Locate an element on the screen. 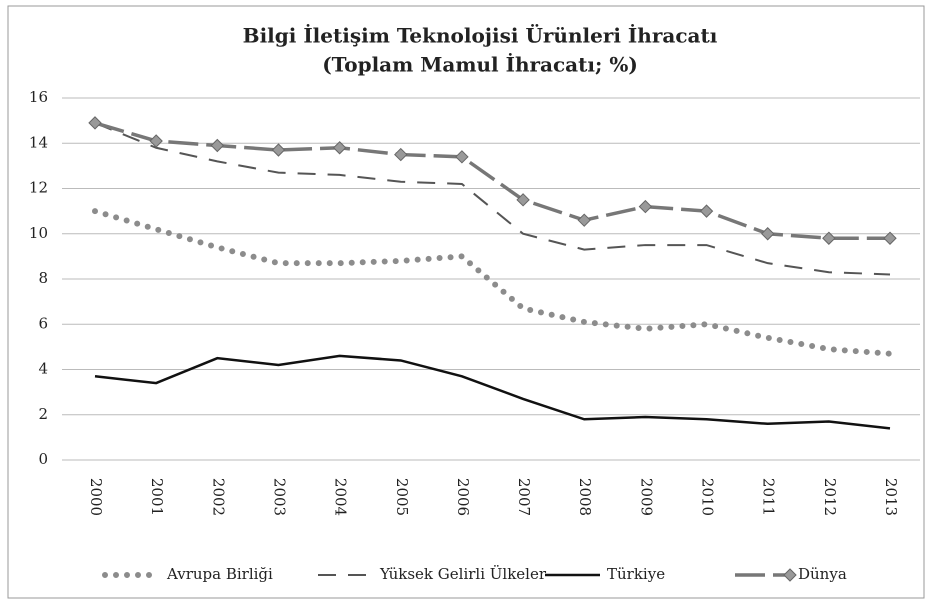  x-tick-label: 2000 is located at coordinates (96, 497).